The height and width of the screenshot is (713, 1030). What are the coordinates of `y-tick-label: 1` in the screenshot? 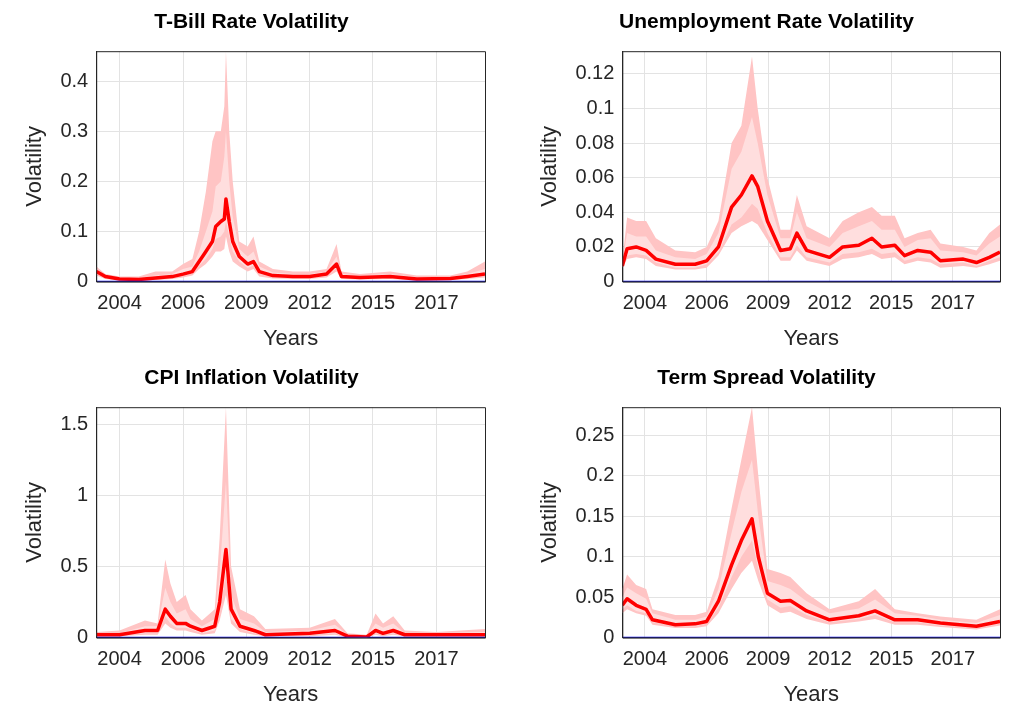 It's located at (83, 493).